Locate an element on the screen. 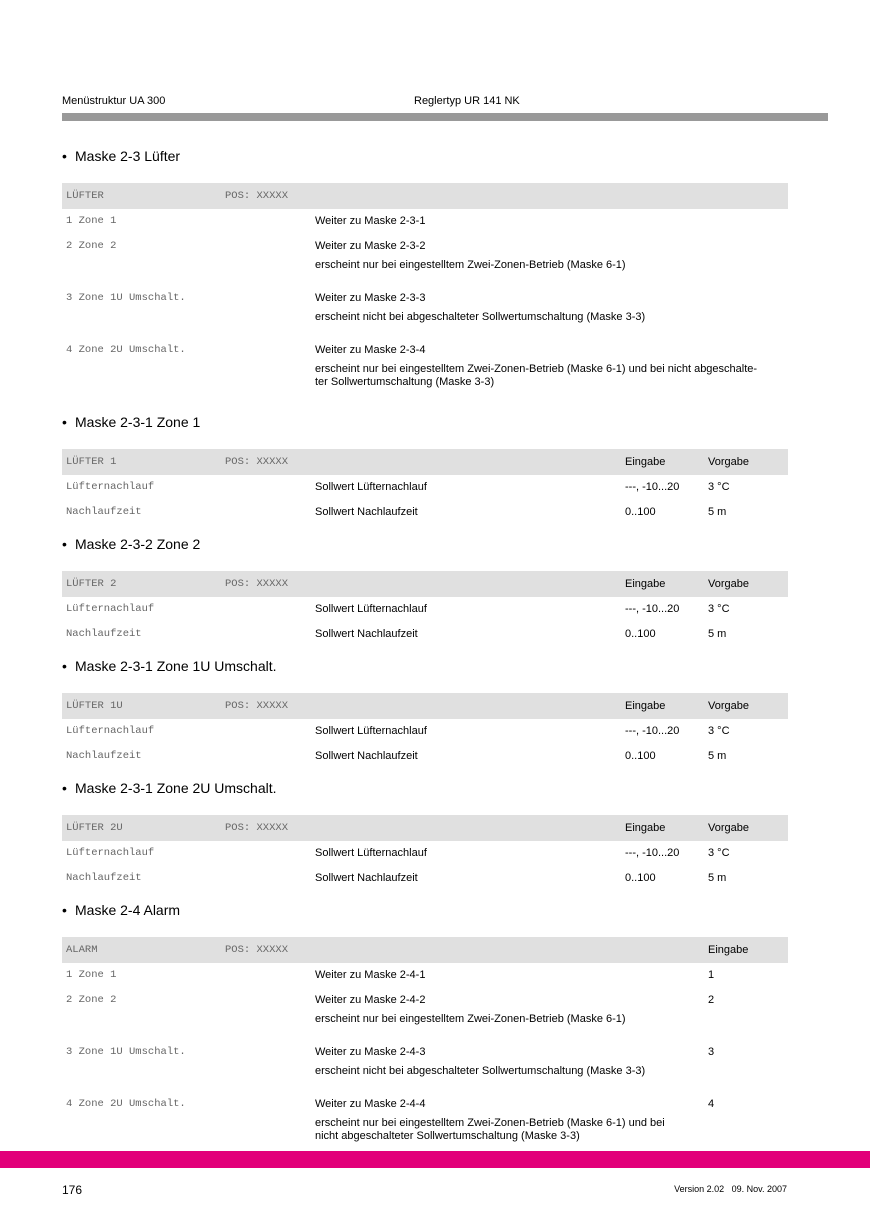 The height and width of the screenshot is (1230, 870). row-text: Weiter zu Maske 2-3-3 is located at coordinates (370, 298).